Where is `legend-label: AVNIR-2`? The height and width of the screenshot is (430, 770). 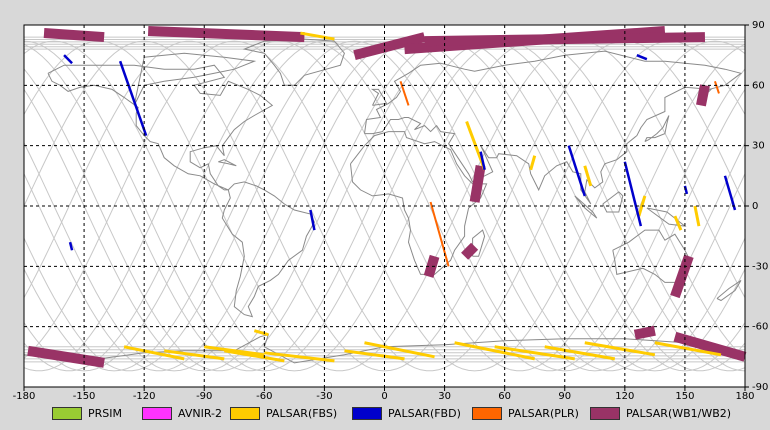 legend-label: AVNIR-2 is located at coordinates (200, 413).